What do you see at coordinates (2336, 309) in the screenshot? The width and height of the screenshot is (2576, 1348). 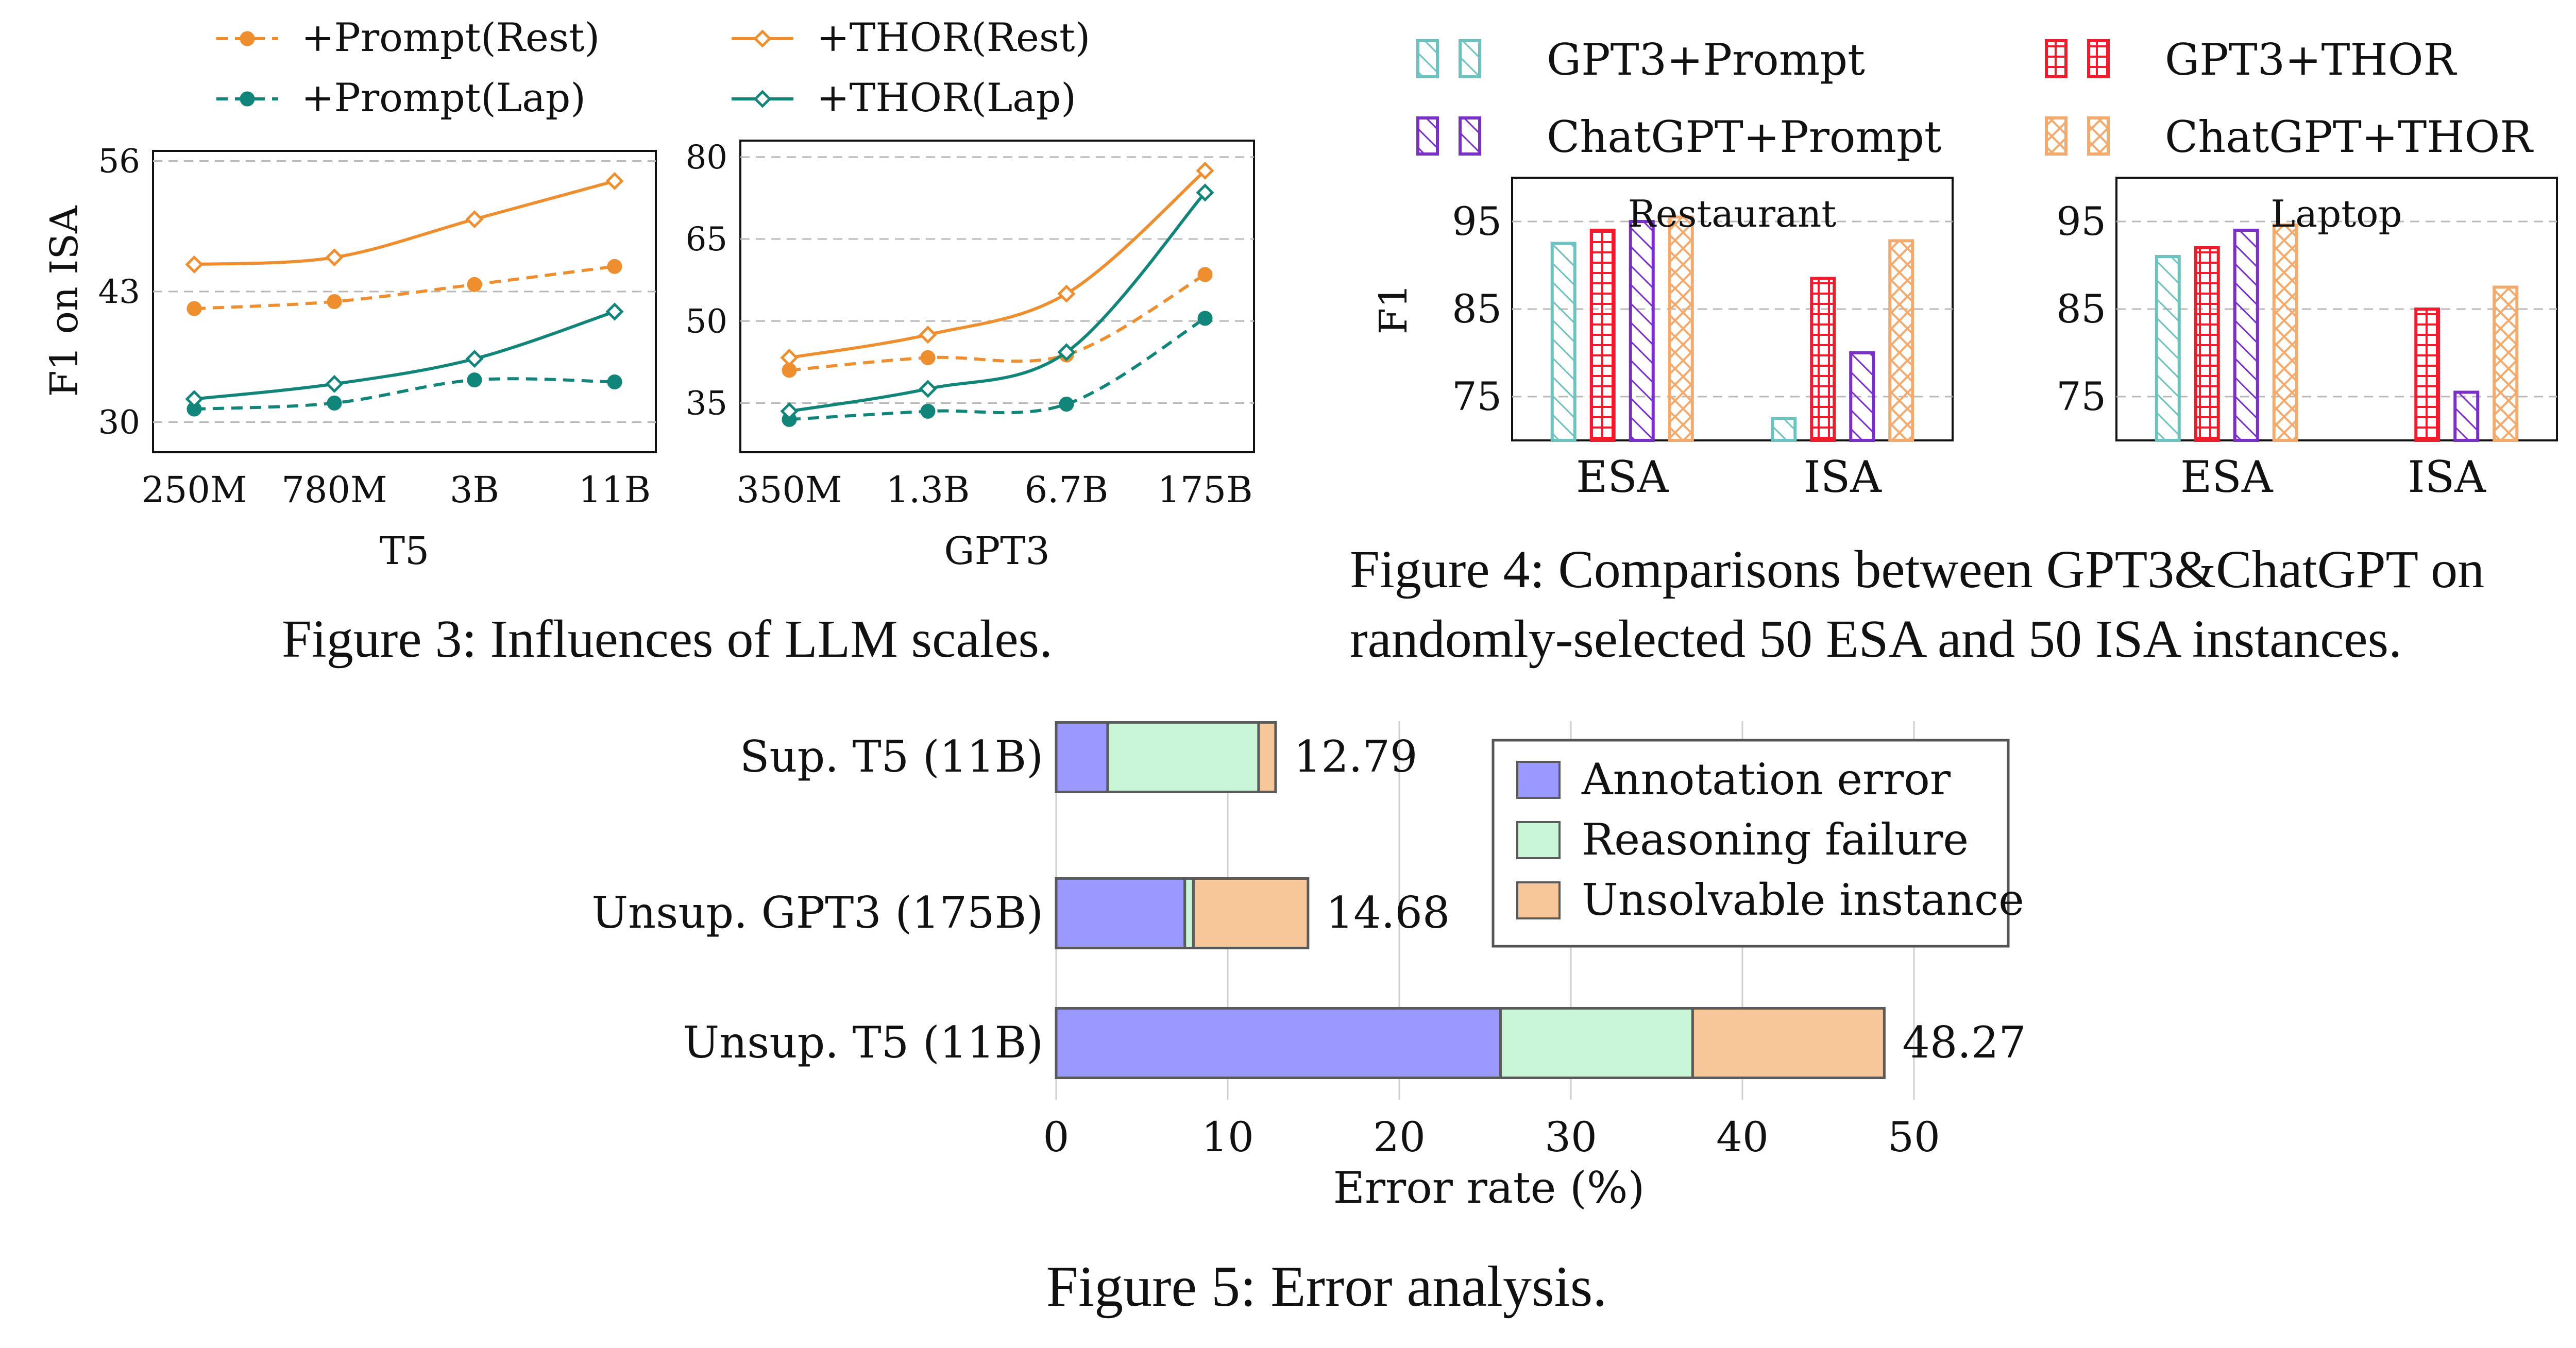 I see `laptop-grid` at bounding box center [2336, 309].